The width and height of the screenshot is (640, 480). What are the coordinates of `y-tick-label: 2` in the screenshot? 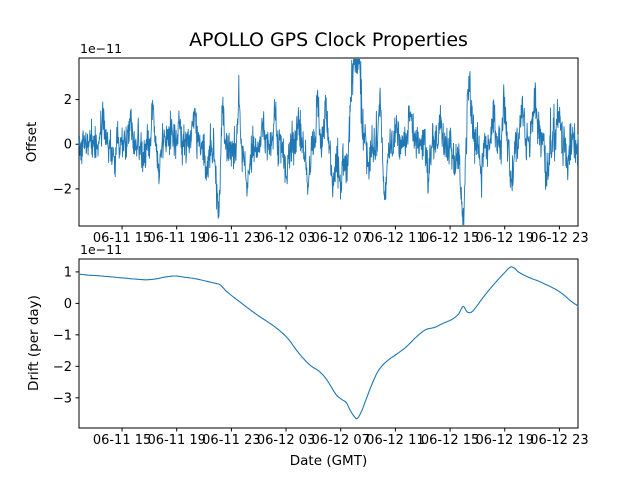 It's located at (68, 100).